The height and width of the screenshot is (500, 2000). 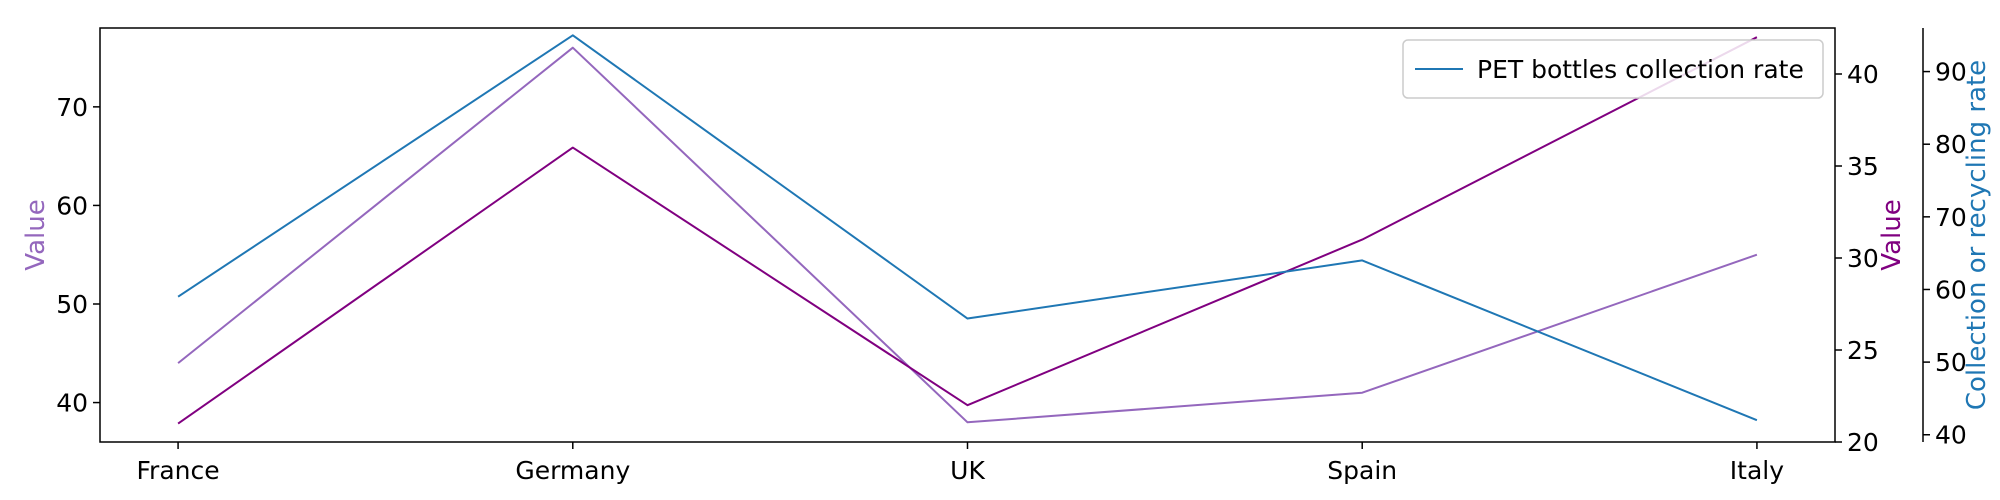 I want to click on right-outer-y-tick-label: 40, so click(x=1951, y=435).